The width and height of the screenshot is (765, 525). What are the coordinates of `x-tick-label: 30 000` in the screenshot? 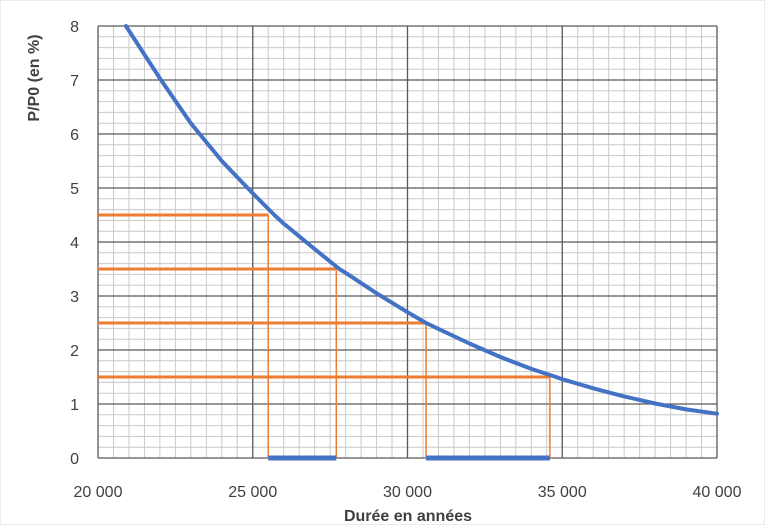 It's located at (407, 492).